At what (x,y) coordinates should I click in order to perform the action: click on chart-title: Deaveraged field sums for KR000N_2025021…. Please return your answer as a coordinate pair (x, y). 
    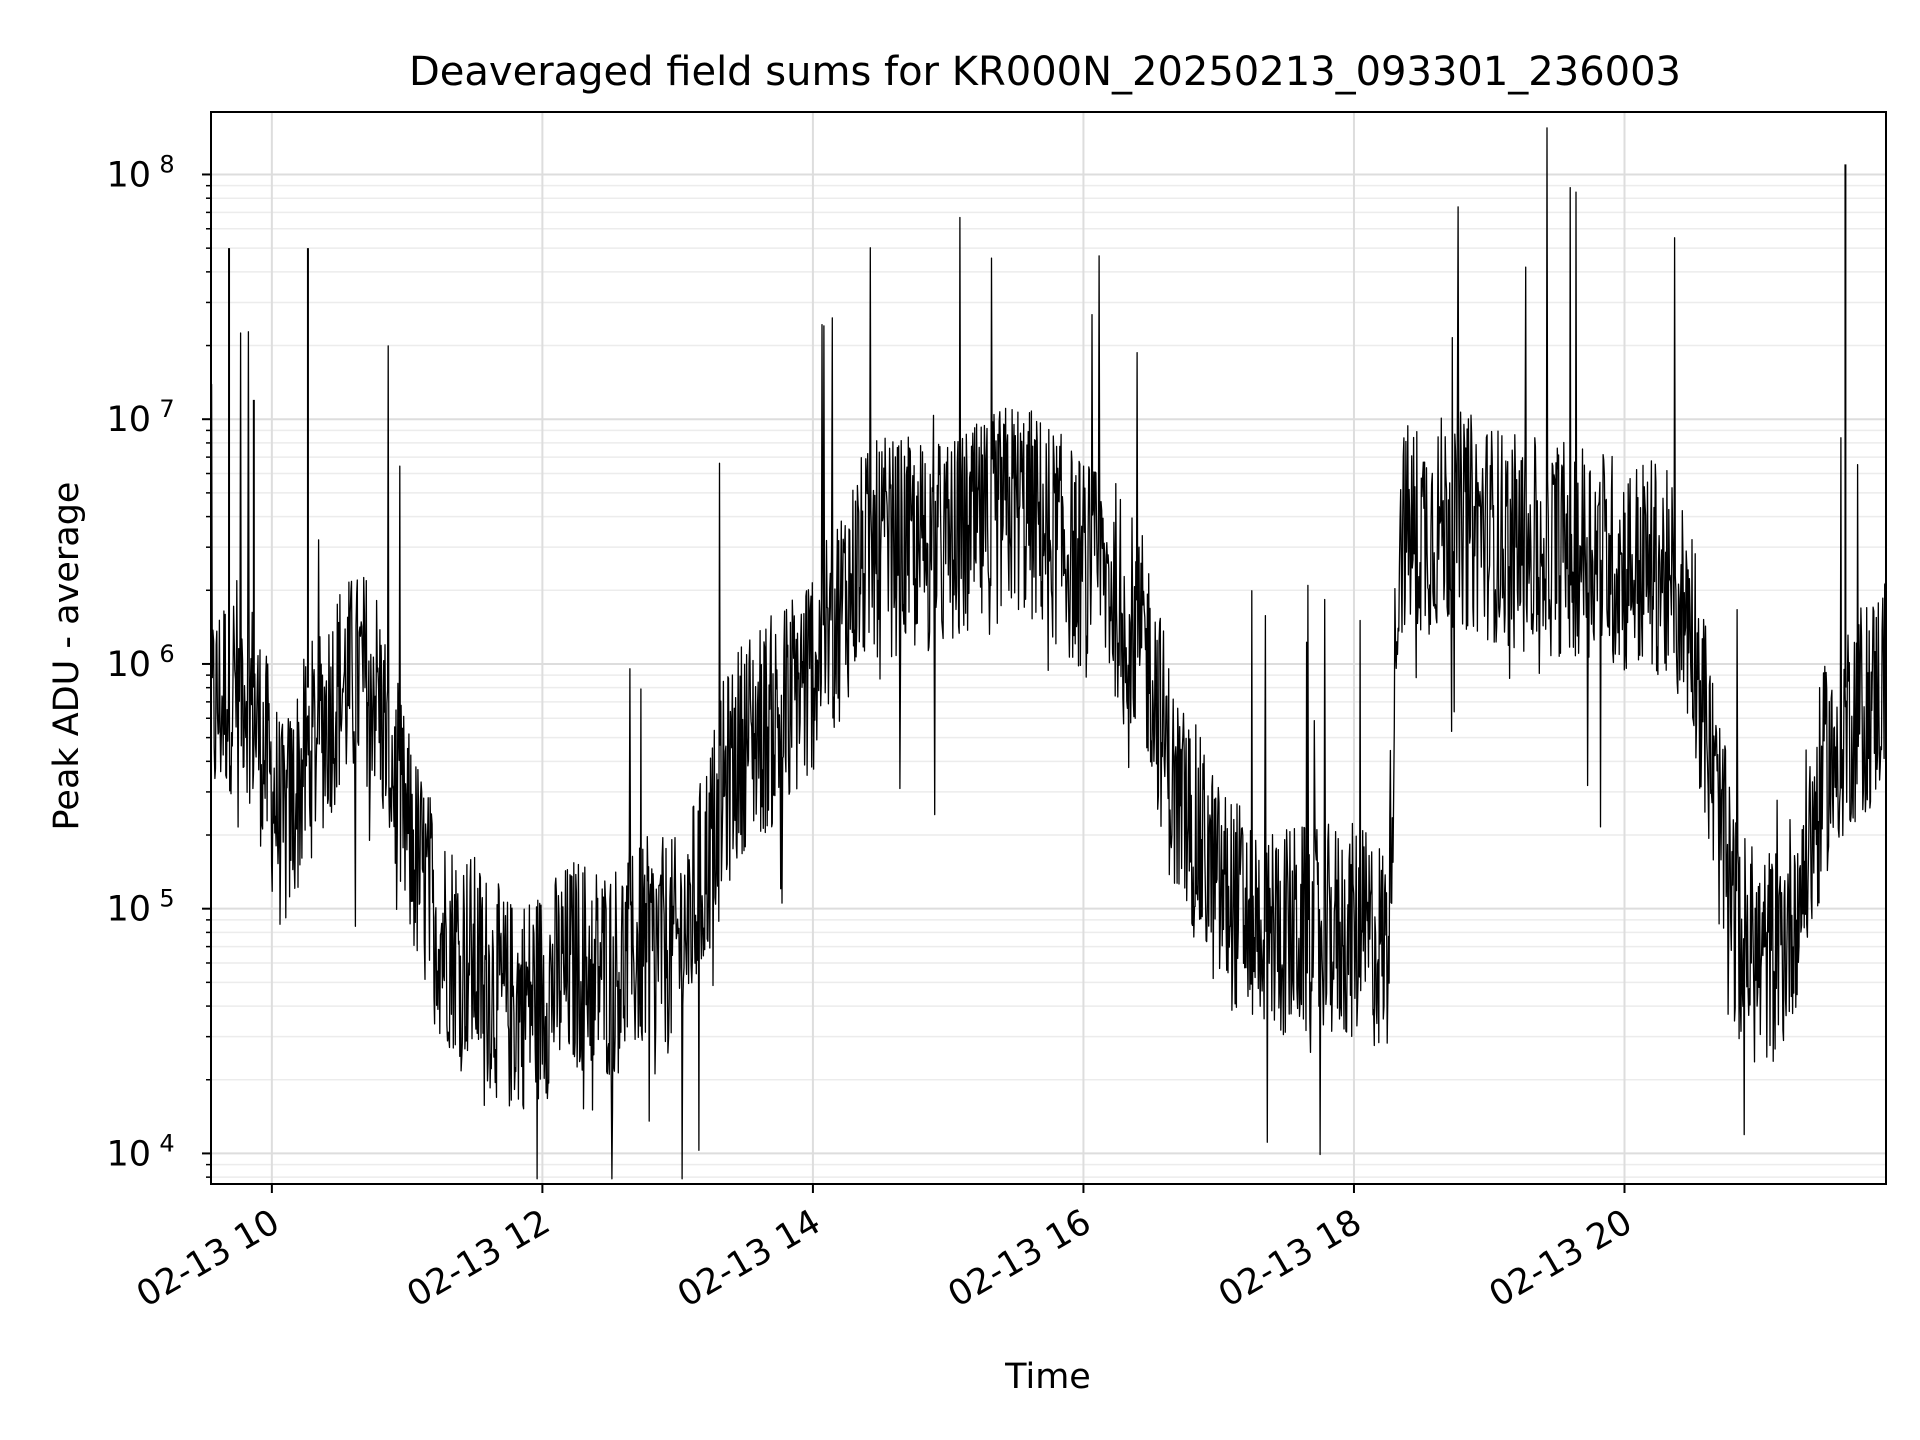
    Looking at the image, I should click on (1045, 72).